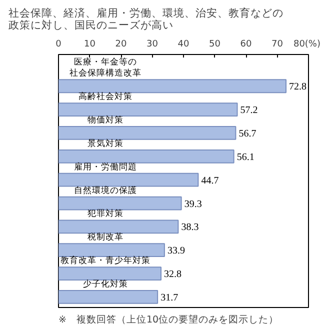 The width and height of the screenshot is (326, 333). Describe the element at coordinates (146, 19) in the screenshot. I see `chart-title: 社会保障、経済、雇用・労働、環境、治安、教育などの政策に対し、国民のニーズが高い` at that location.